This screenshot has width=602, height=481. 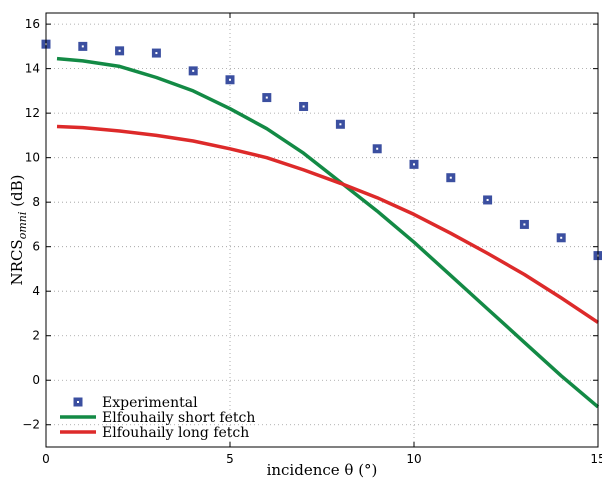 What do you see at coordinates (17, 262) in the screenshot?
I see `y-axis-label-main: NRCS` at bounding box center [17, 262].